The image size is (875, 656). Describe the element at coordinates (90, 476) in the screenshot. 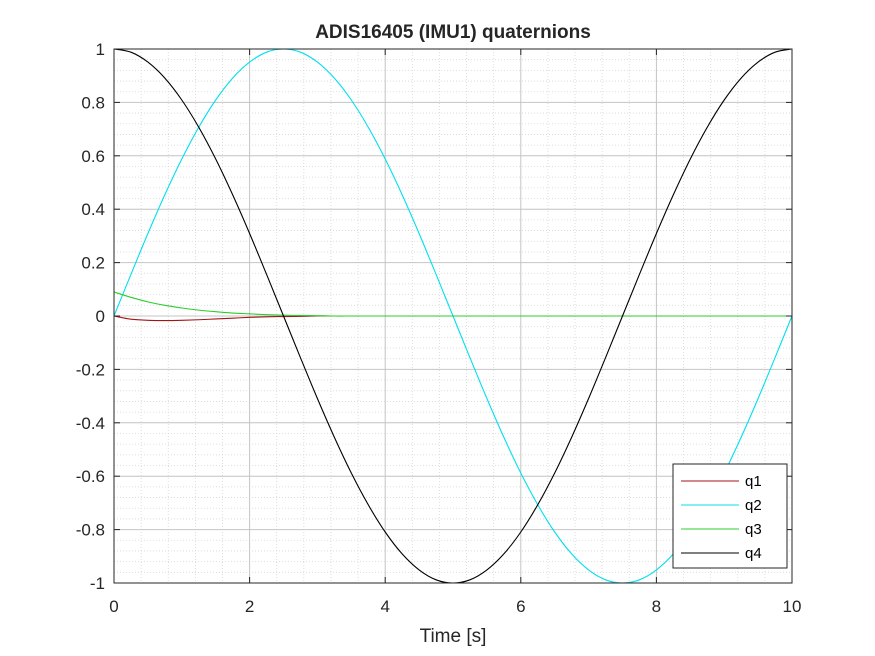

I see `y-tick-label: -0.6` at that location.